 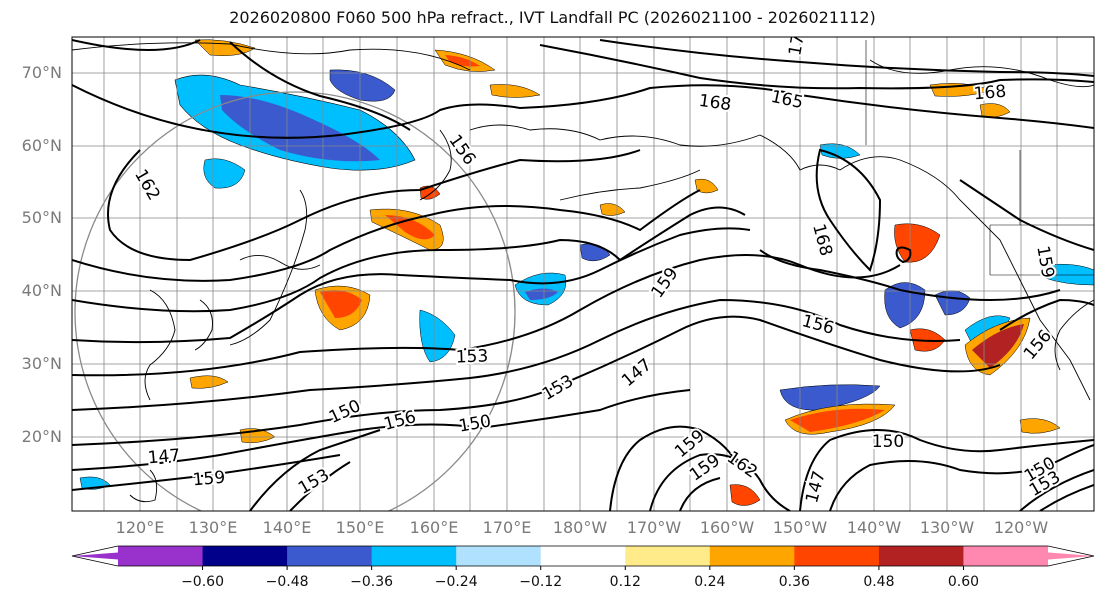 I want to click on longitude-label: 140°W, so click(x=874, y=527).